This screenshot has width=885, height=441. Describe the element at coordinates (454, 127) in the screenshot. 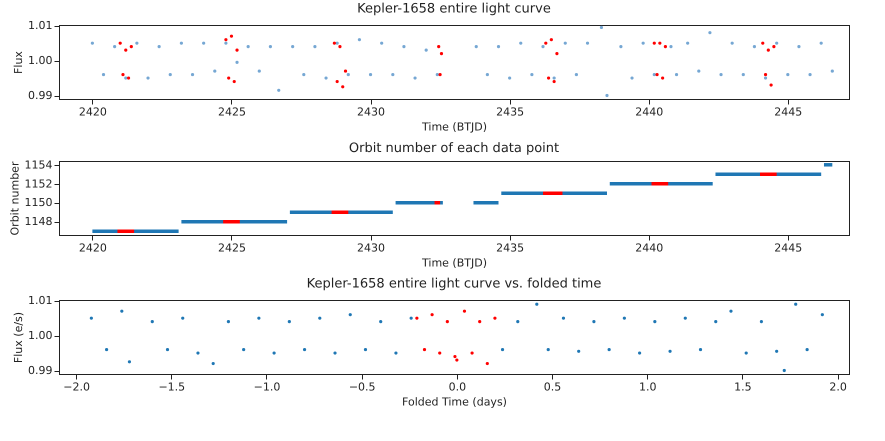

I see `x-axis-title: Time (BTJD)` at that location.